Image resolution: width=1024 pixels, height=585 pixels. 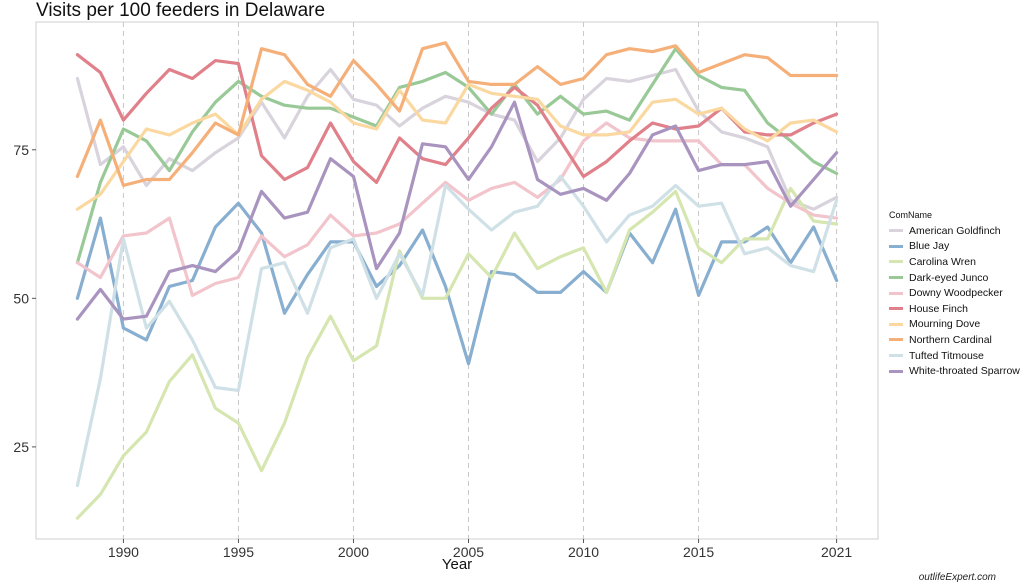 What do you see at coordinates (353, 552) in the screenshot?
I see `x-tick-label: 2000` at bounding box center [353, 552].